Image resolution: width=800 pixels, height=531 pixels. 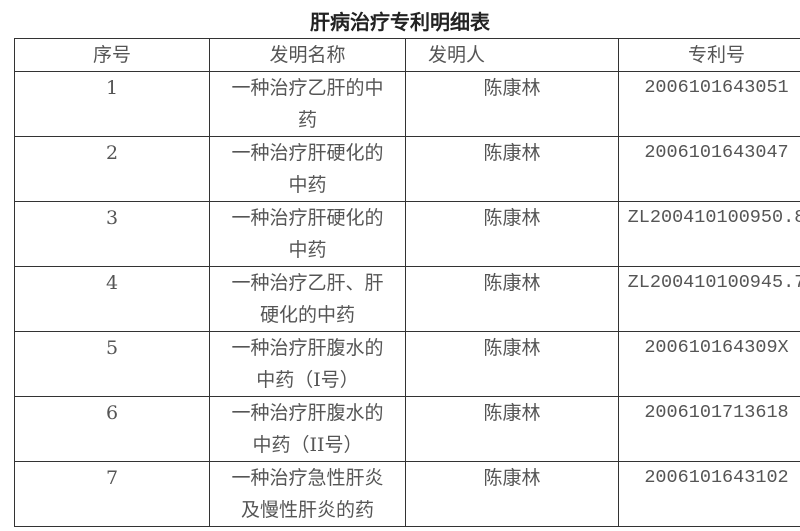 I want to click on patent-number: 200610164309X, so click(x=709, y=364).